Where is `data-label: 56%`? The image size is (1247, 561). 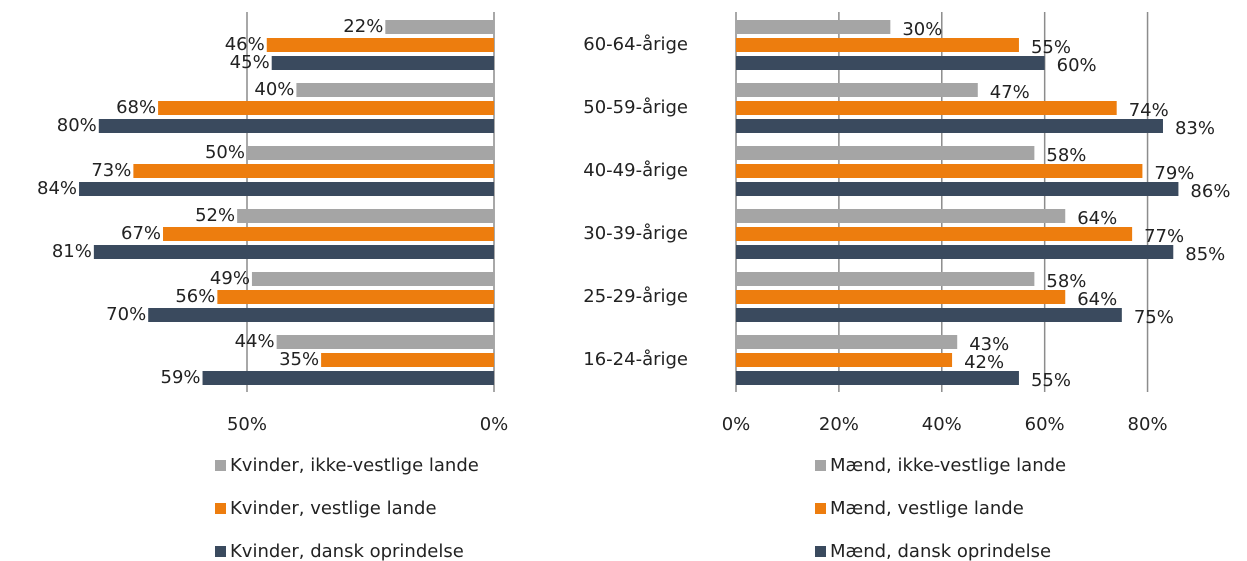
data-label: 56% is located at coordinates (195, 296).